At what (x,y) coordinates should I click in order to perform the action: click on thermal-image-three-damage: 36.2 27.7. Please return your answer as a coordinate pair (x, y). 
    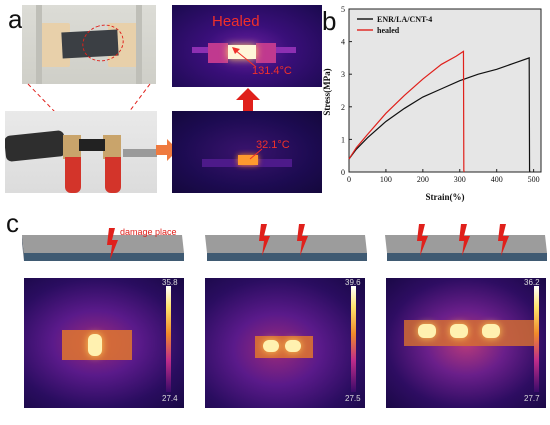
    Looking at the image, I should click on (466, 343).